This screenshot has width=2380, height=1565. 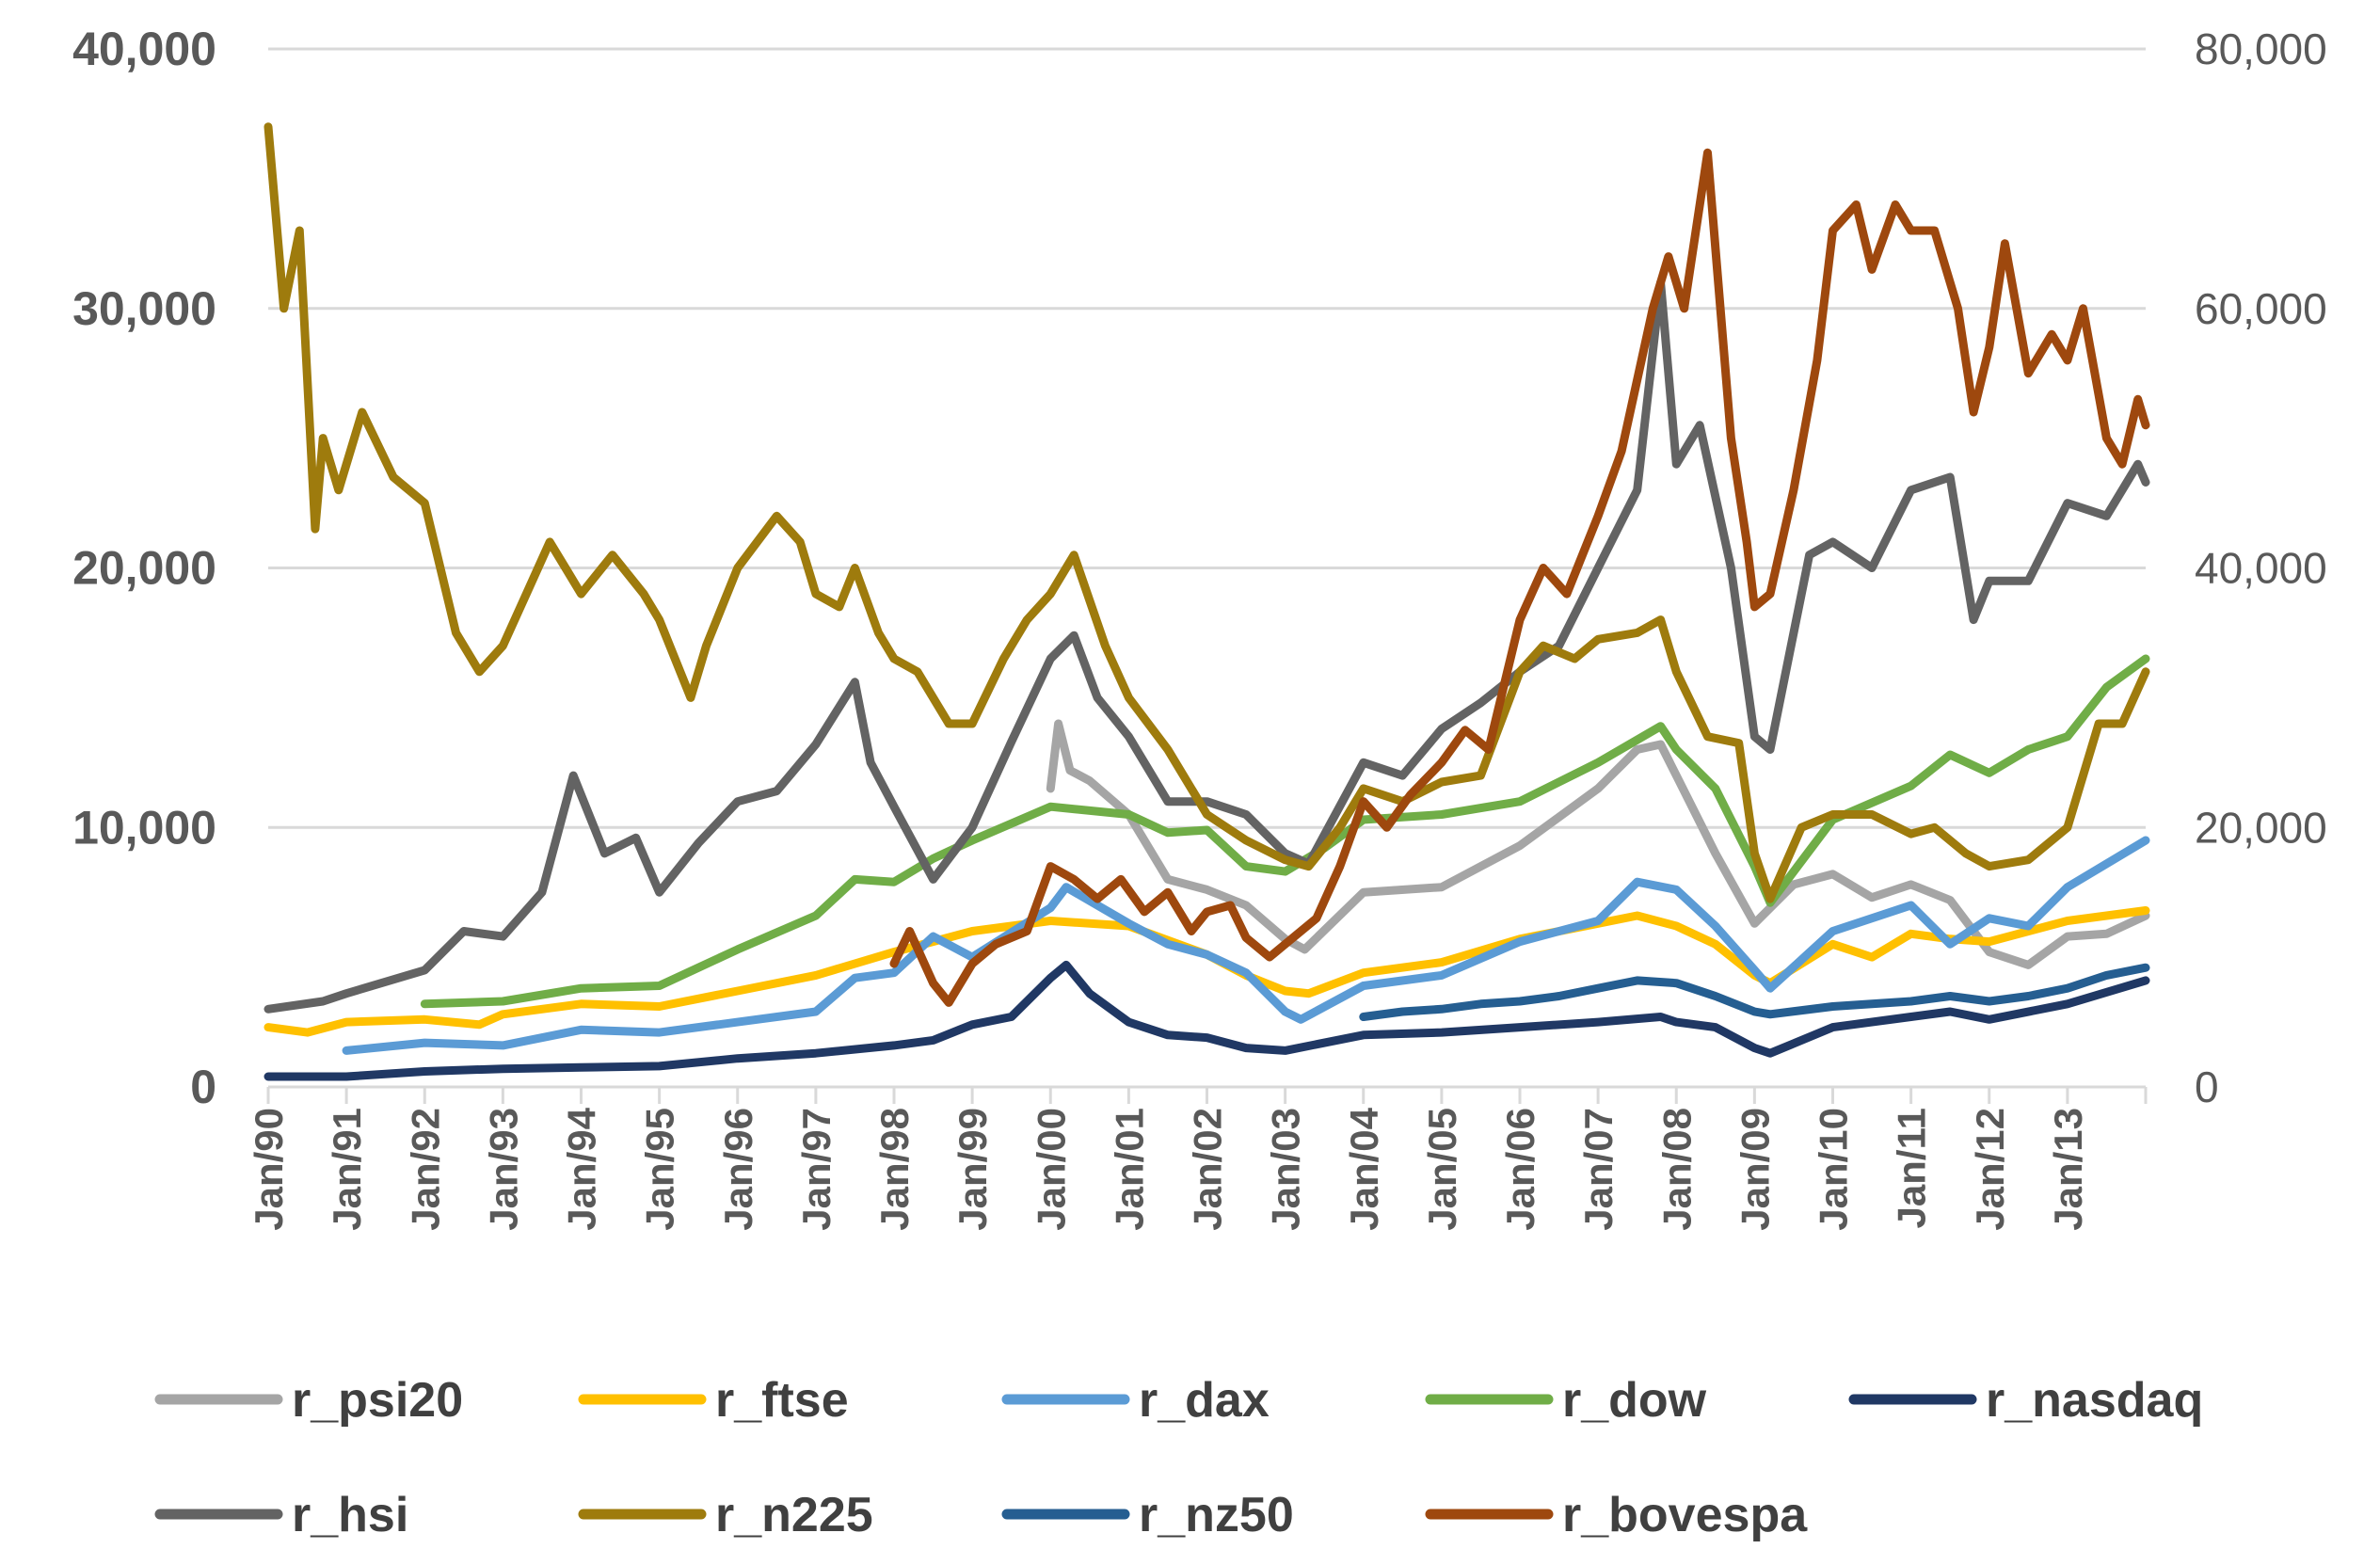 I want to click on x-tick-jan-93: Jan/93, so click(x=503, y=1170).